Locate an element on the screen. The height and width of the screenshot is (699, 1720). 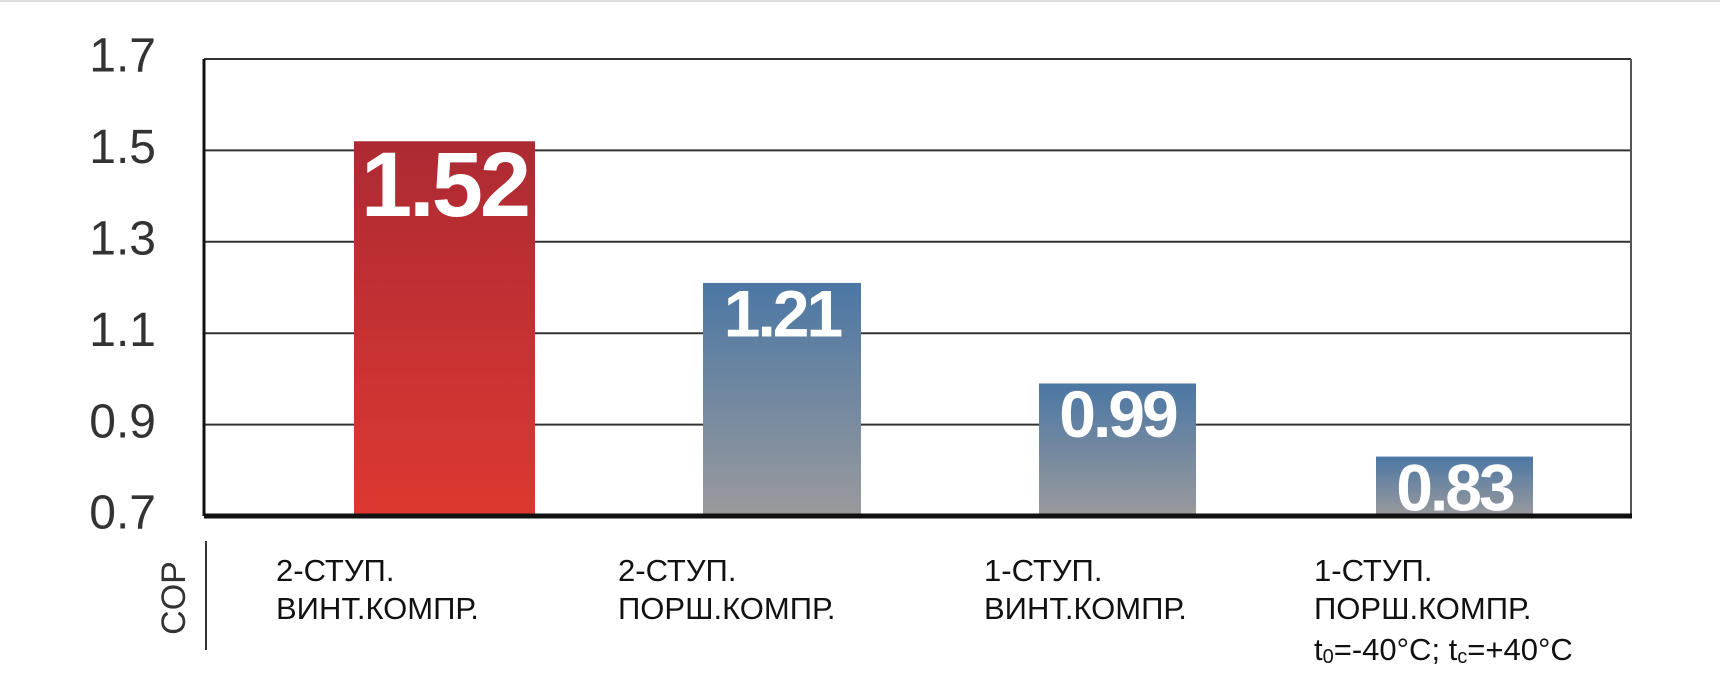
y-tick-label: 0.7 is located at coordinates (122, 513).